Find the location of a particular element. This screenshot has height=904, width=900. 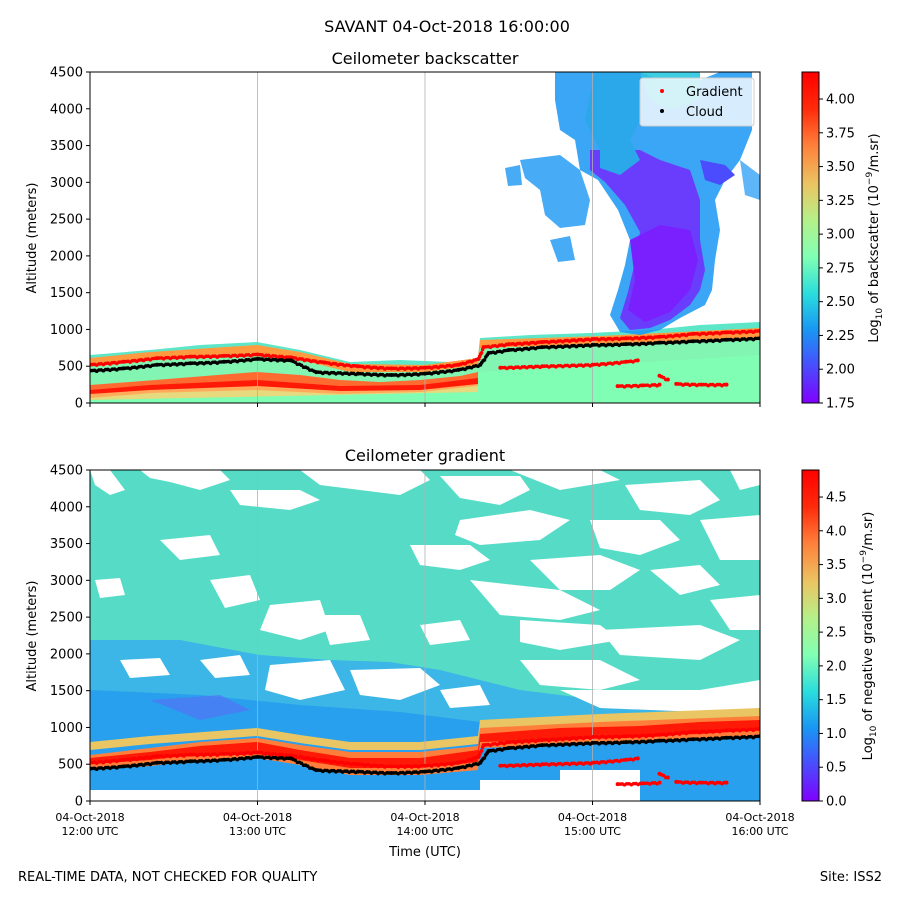

legend-gradient-label: Gradient is located at coordinates (714, 92).